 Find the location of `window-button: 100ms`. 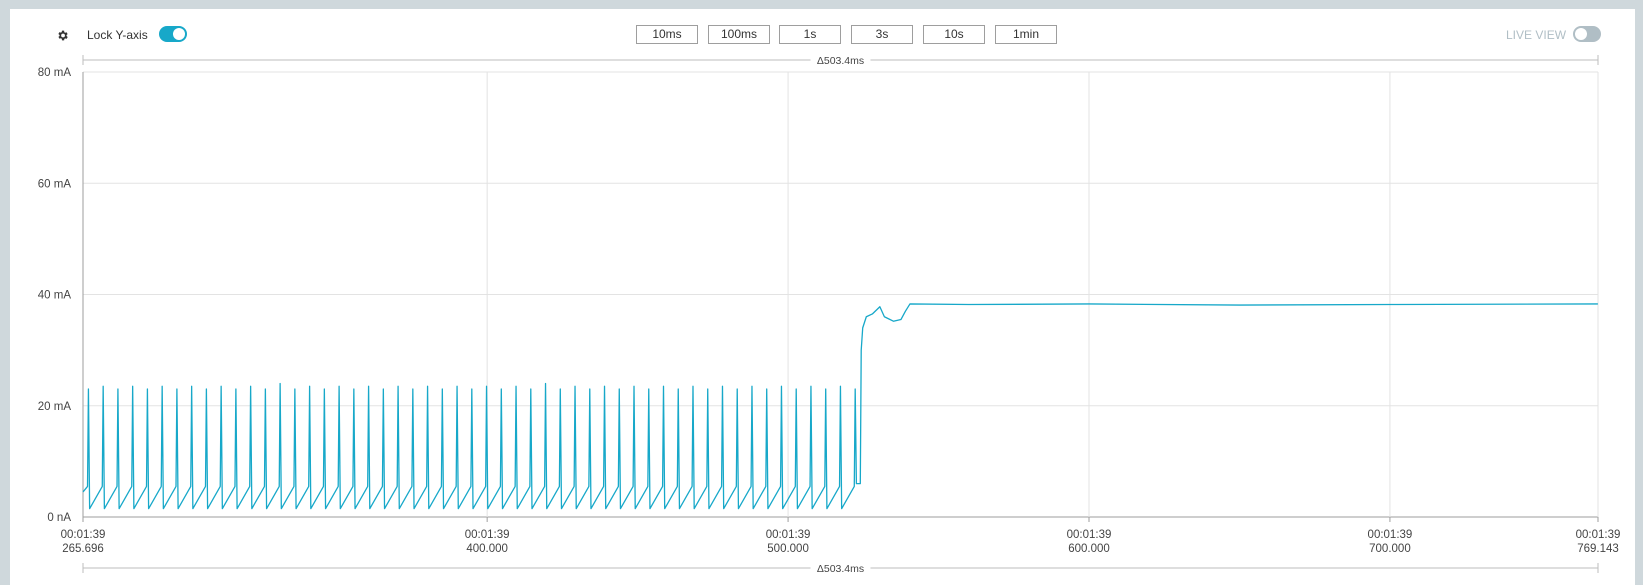

window-button: 100ms is located at coordinates (739, 34).